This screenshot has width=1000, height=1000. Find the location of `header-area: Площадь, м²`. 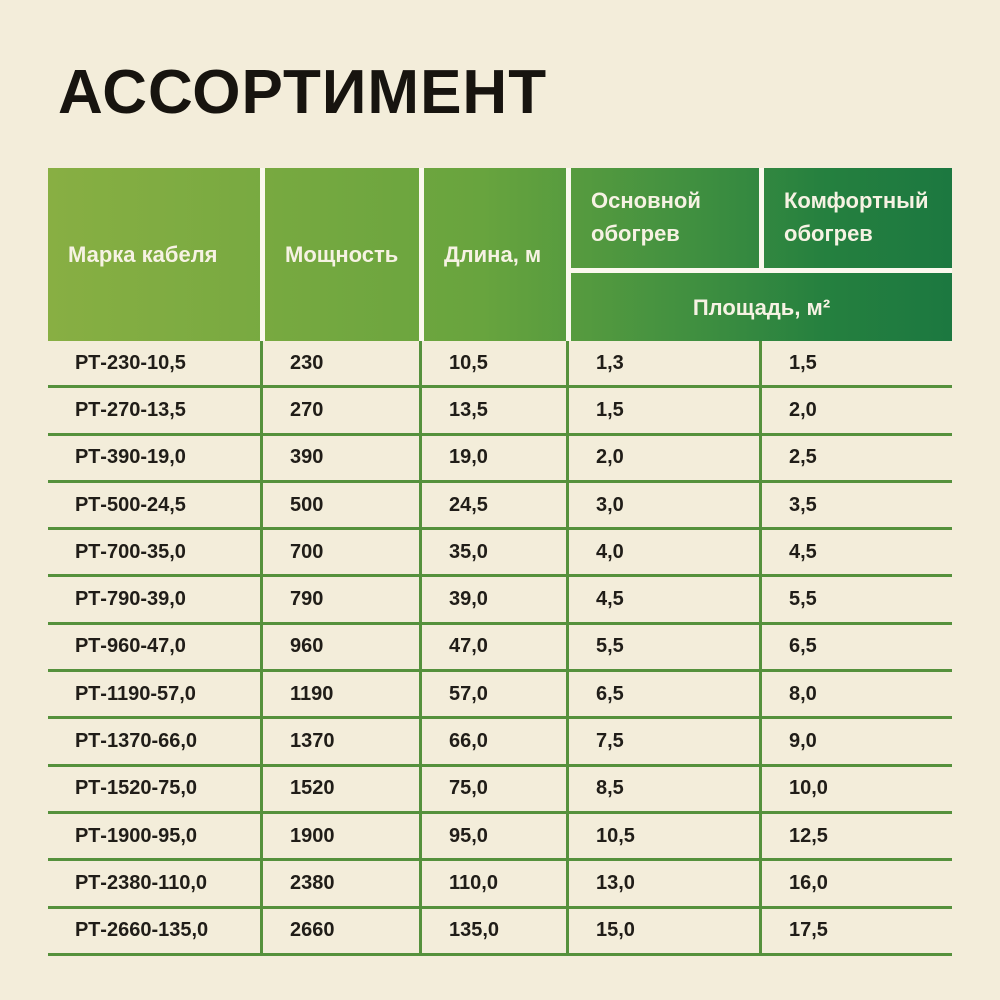

header-area: Площадь, м² is located at coordinates (759, 304).